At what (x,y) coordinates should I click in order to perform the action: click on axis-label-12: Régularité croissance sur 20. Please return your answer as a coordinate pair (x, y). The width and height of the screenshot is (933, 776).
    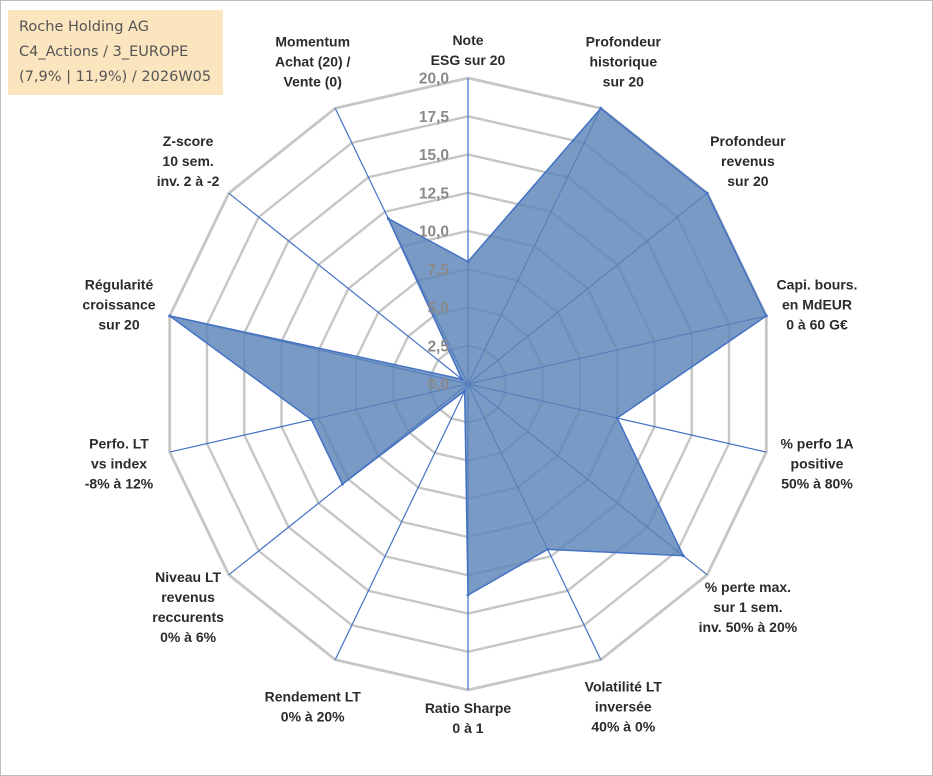
    Looking at the image, I should click on (118, 304).